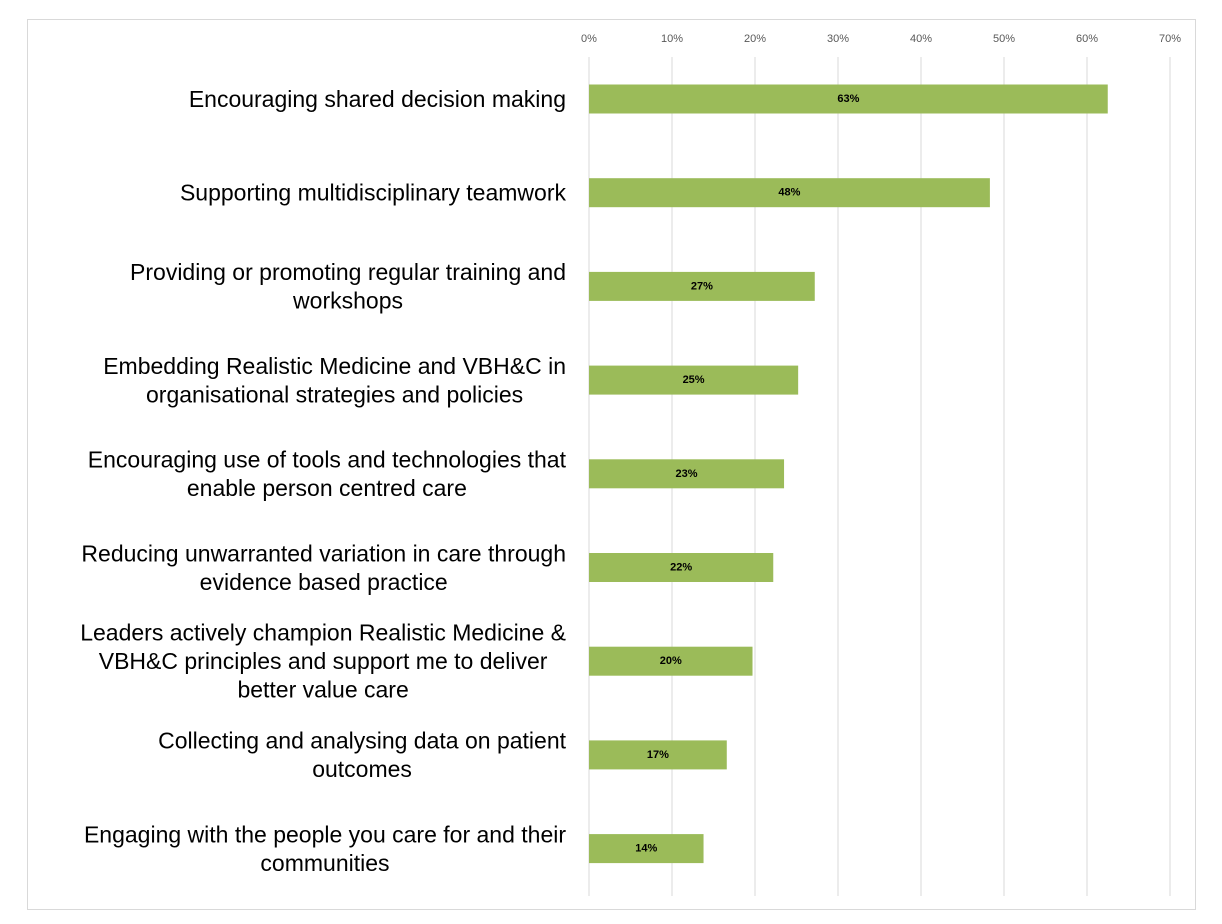  I want to click on data-label: 23%, so click(687, 474).